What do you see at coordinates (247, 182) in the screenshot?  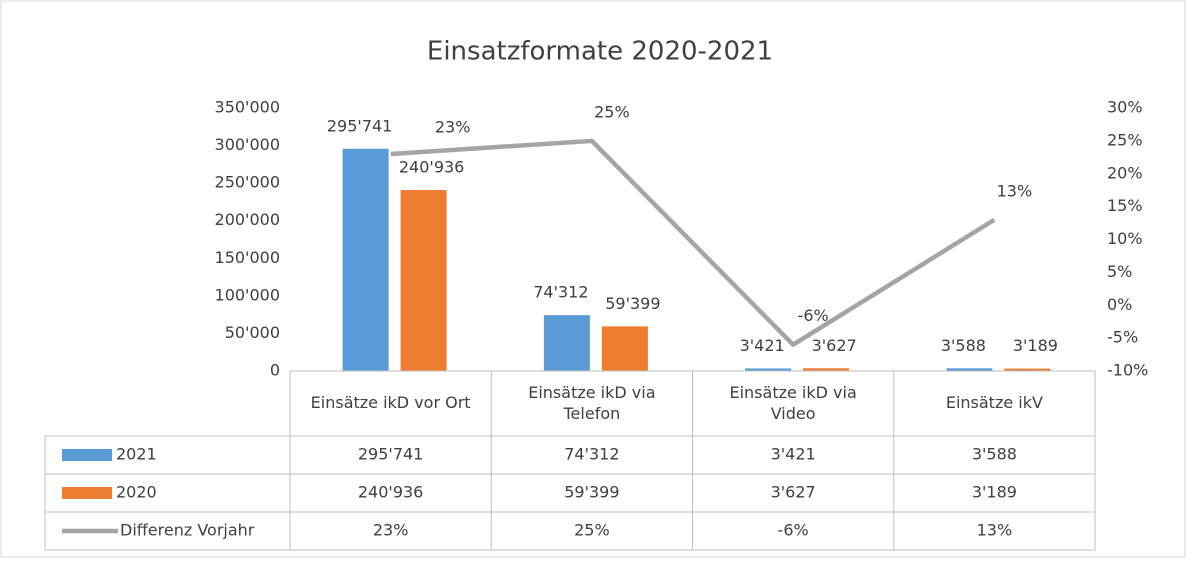 I see `y-tick-label: 250'000` at bounding box center [247, 182].